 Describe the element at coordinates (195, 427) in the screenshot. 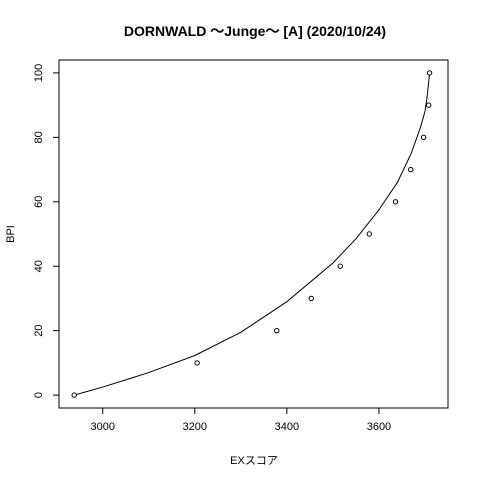

I see `x-tick-label-1: 3200` at that location.